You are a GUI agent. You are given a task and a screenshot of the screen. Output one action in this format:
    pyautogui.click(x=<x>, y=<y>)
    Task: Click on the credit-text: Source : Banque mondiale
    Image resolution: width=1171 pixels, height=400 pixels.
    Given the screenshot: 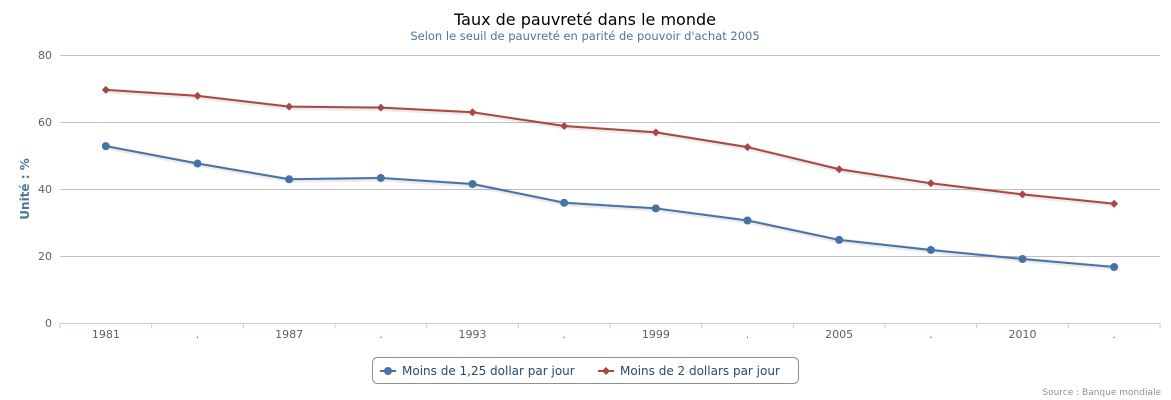 What is the action you would take?
    pyautogui.click(x=1101, y=393)
    